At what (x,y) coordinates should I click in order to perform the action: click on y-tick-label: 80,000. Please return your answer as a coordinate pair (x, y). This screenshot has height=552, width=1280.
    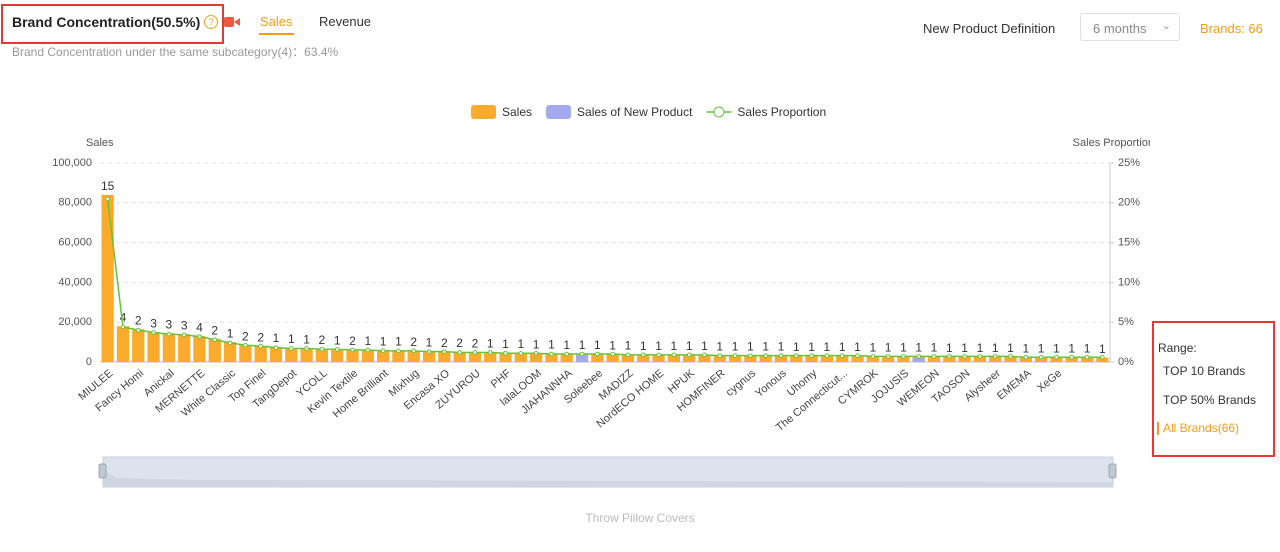
    Looking at the image, I should click on (75, 203).